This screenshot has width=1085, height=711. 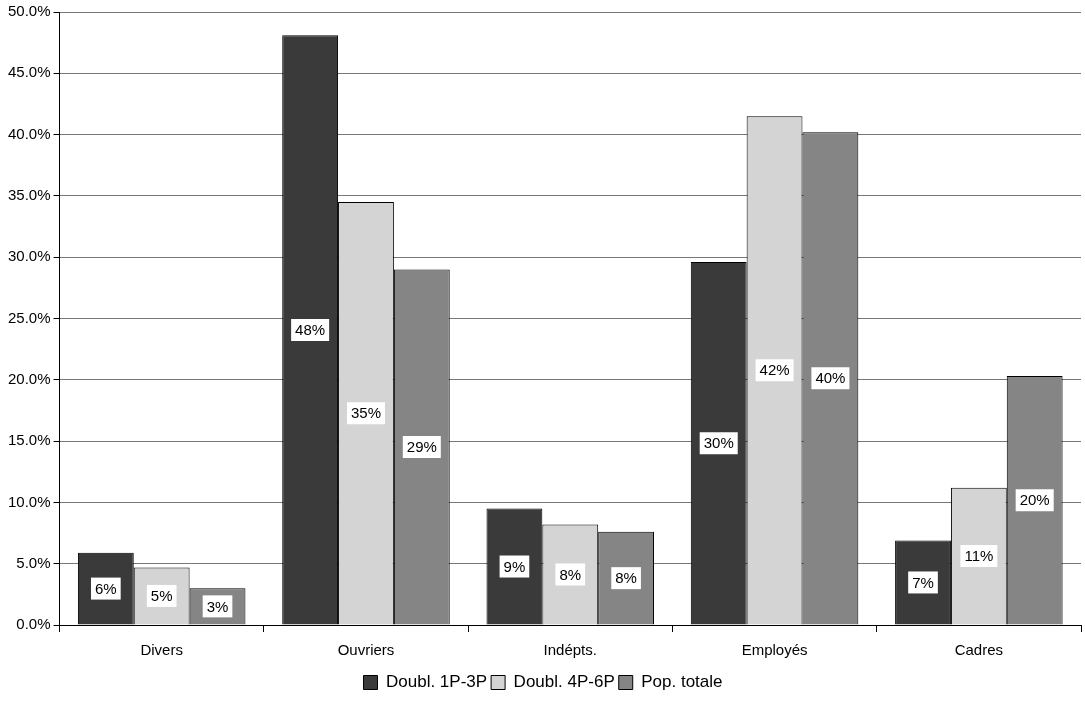 I want to click on data-label: 48%, so click(x=310, y=330).